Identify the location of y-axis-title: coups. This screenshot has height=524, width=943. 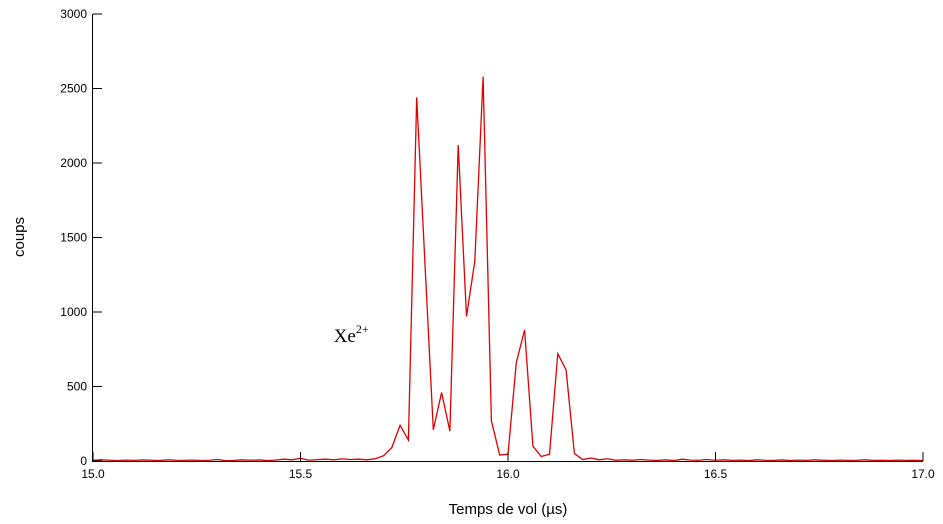
(19, 237).